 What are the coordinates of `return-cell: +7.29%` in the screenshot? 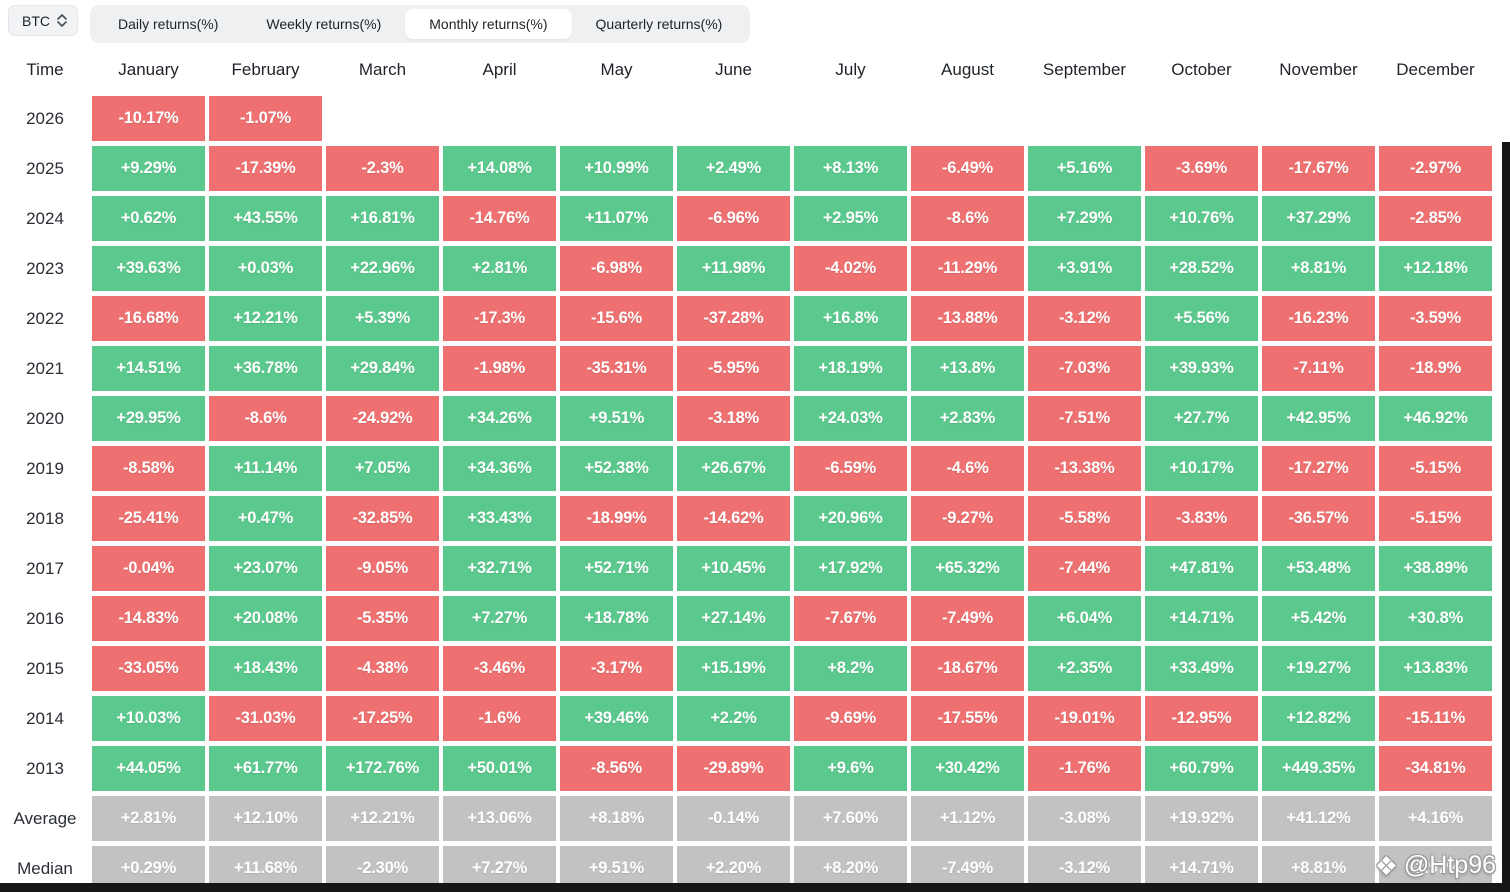 It's located at (1084, 218).